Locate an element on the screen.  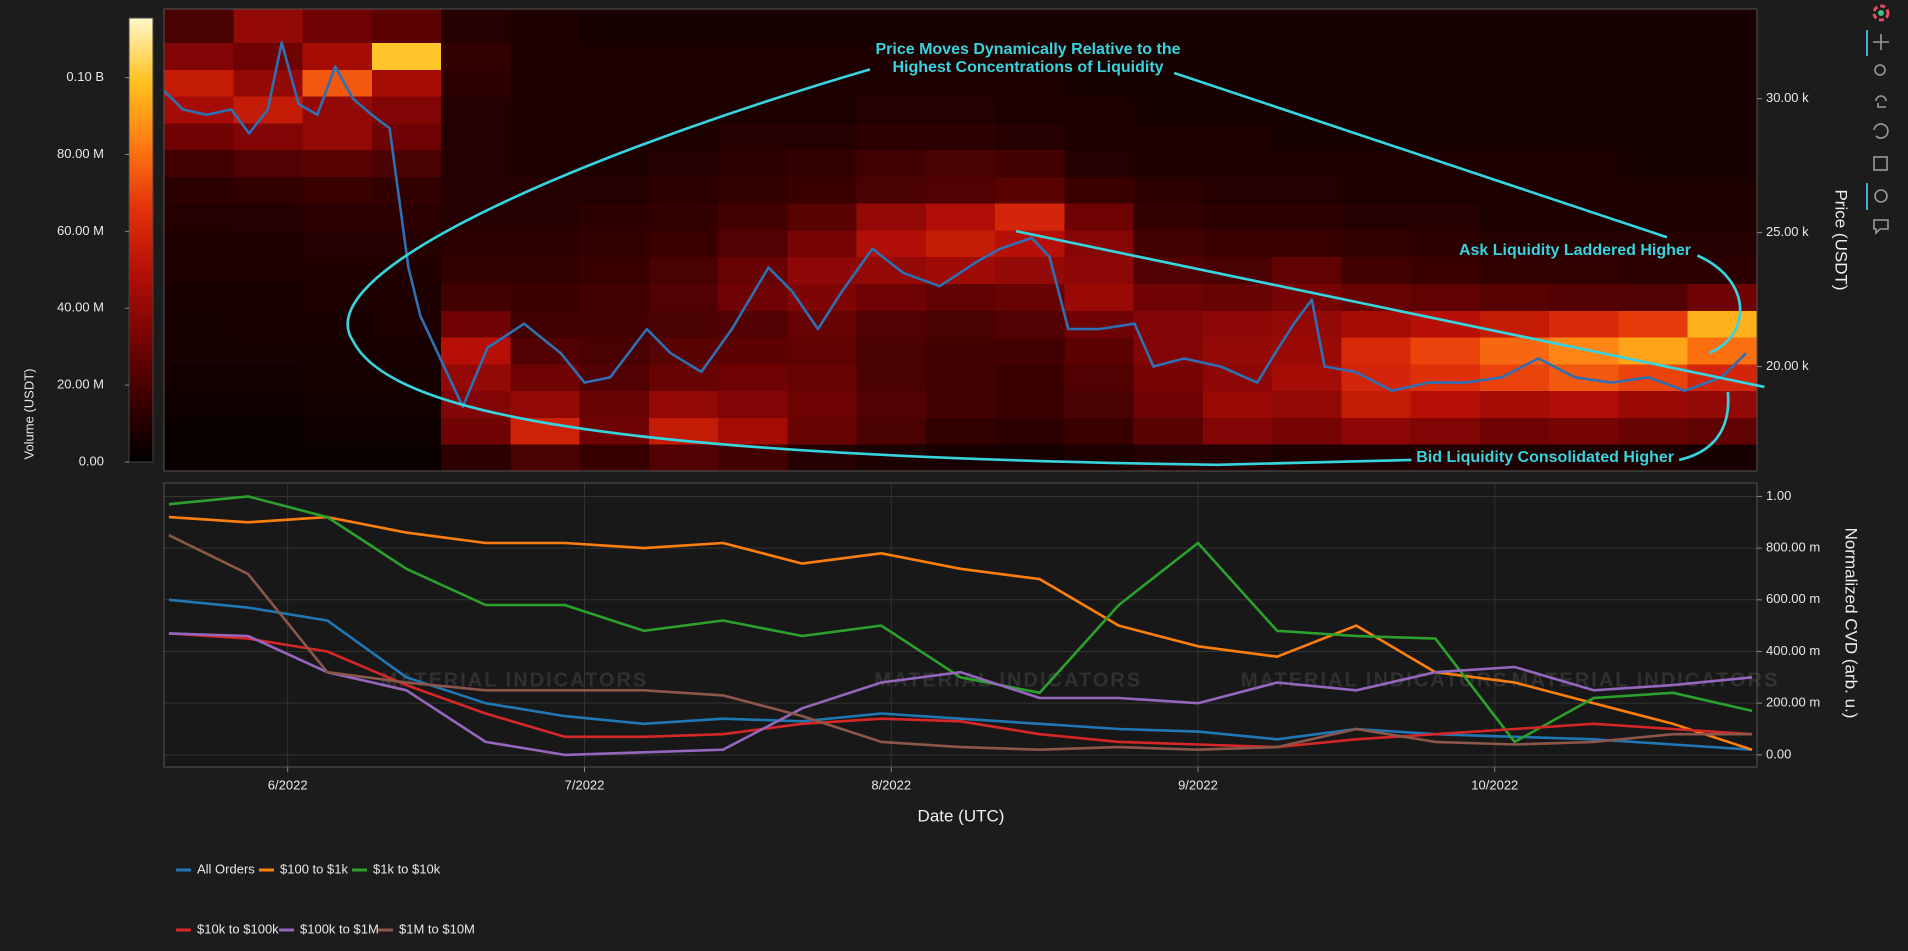
y-tick-label: 20.00 k is located at coordinates (1787, 365).